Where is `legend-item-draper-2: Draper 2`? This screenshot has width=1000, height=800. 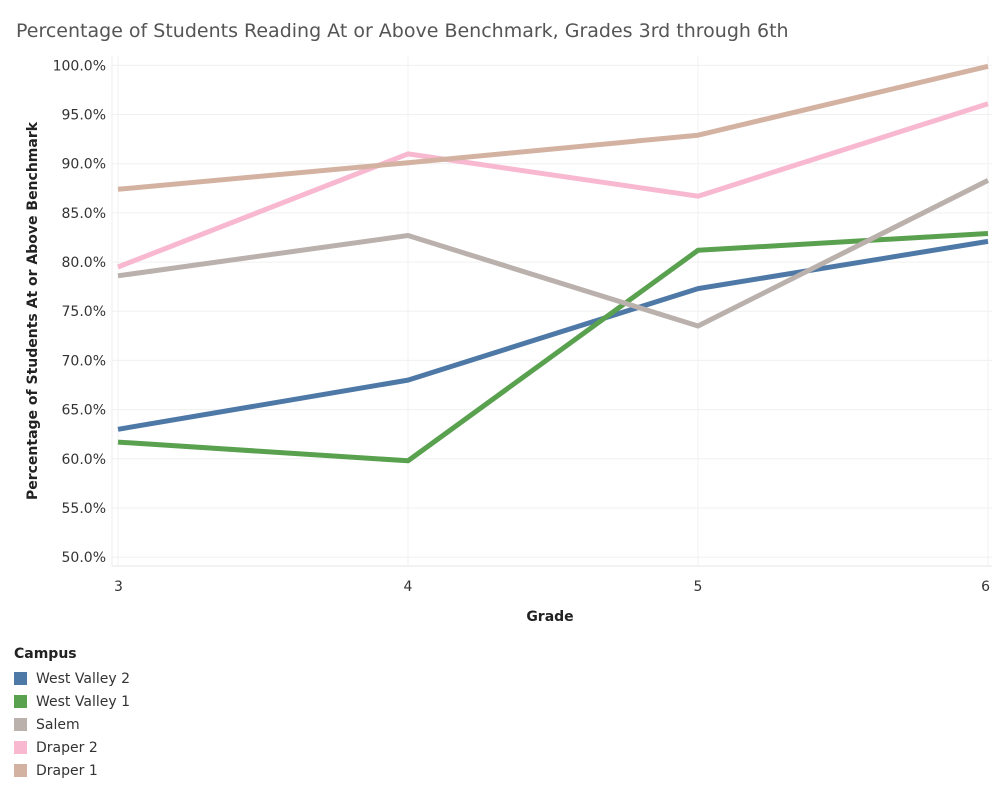
legend-item-draper-2: Draper 2 is located at coordinates (72, 747).